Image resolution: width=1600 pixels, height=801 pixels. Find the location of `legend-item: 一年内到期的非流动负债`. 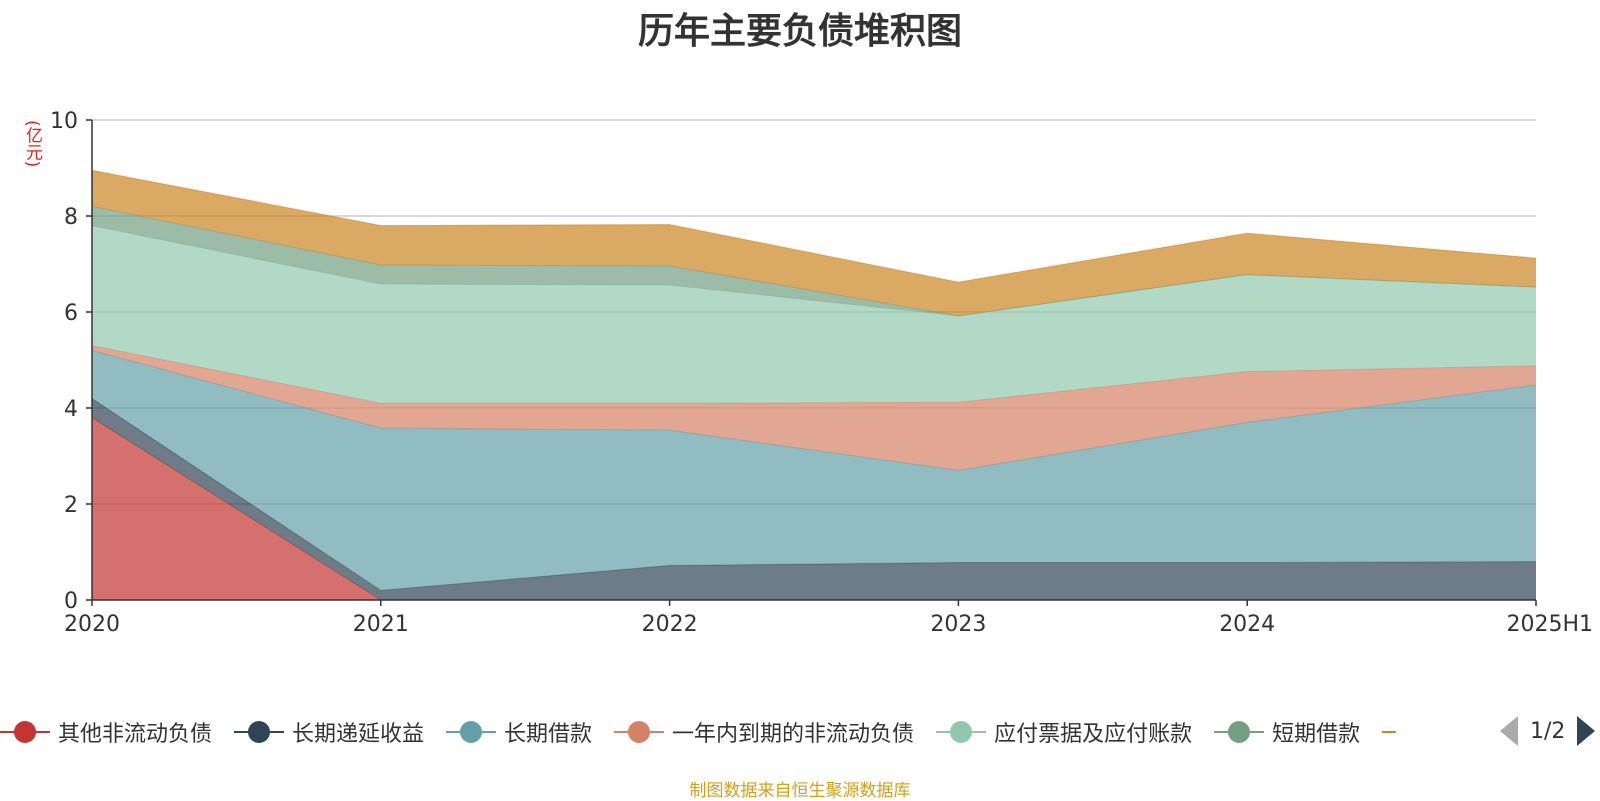

legend-item: 一年内到期的非流动负债 is located at coordinates (764, 732).